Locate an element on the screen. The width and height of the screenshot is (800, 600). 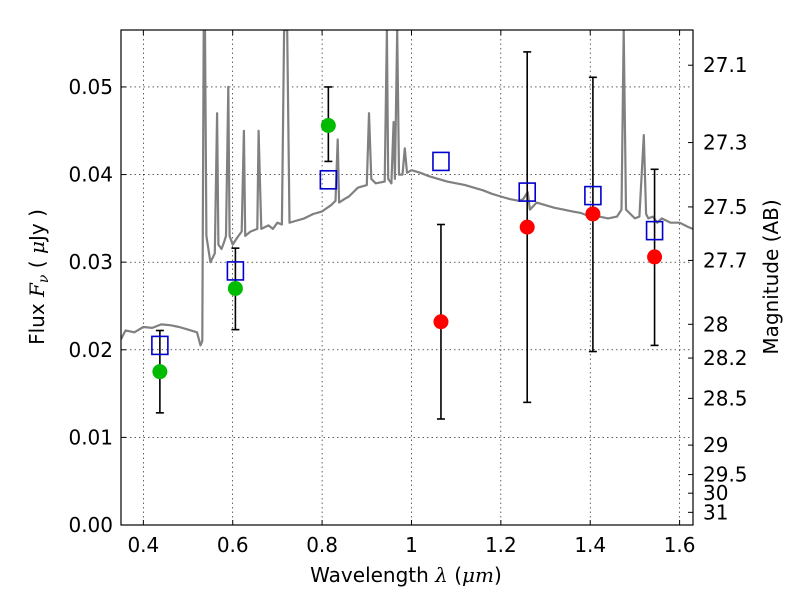
y-axis-label: Flux Fν ( μJy ) is located at coordinates (38, 277).